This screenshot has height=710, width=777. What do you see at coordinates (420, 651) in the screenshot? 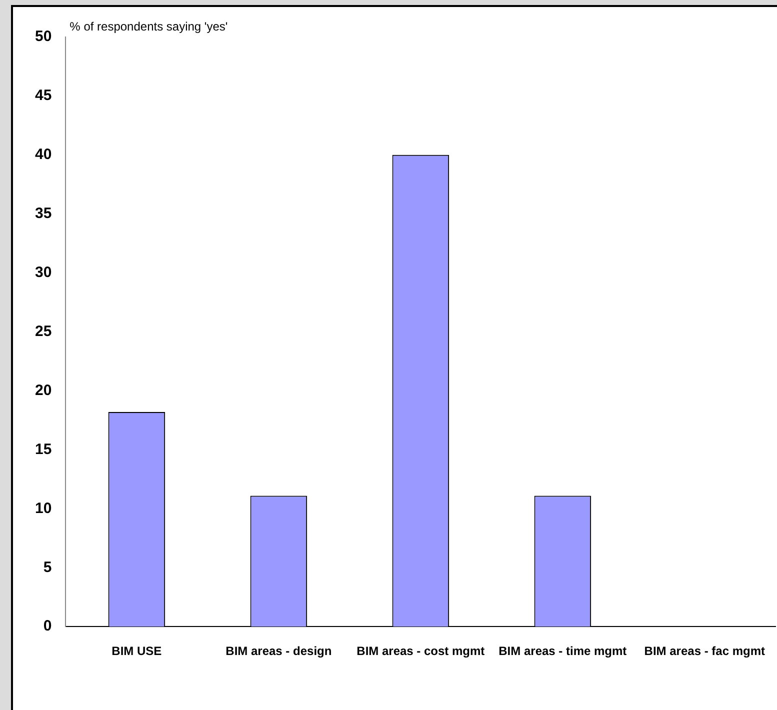
I see `x-tick-label: BIM areas - cost mgmt` at bounding box center [420, 651].